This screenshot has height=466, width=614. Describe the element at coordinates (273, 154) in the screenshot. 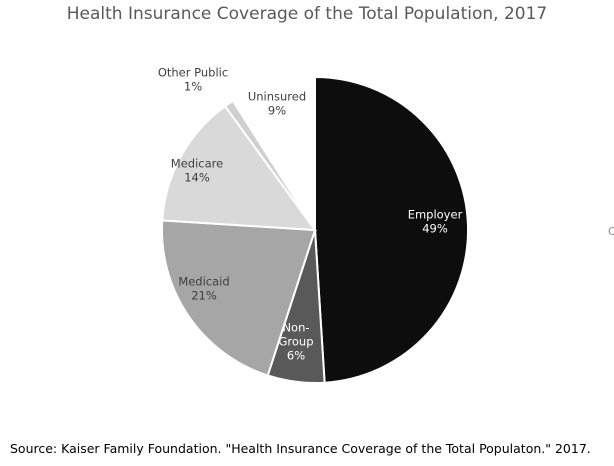

I see `pie-slice-uninsured` at that location.